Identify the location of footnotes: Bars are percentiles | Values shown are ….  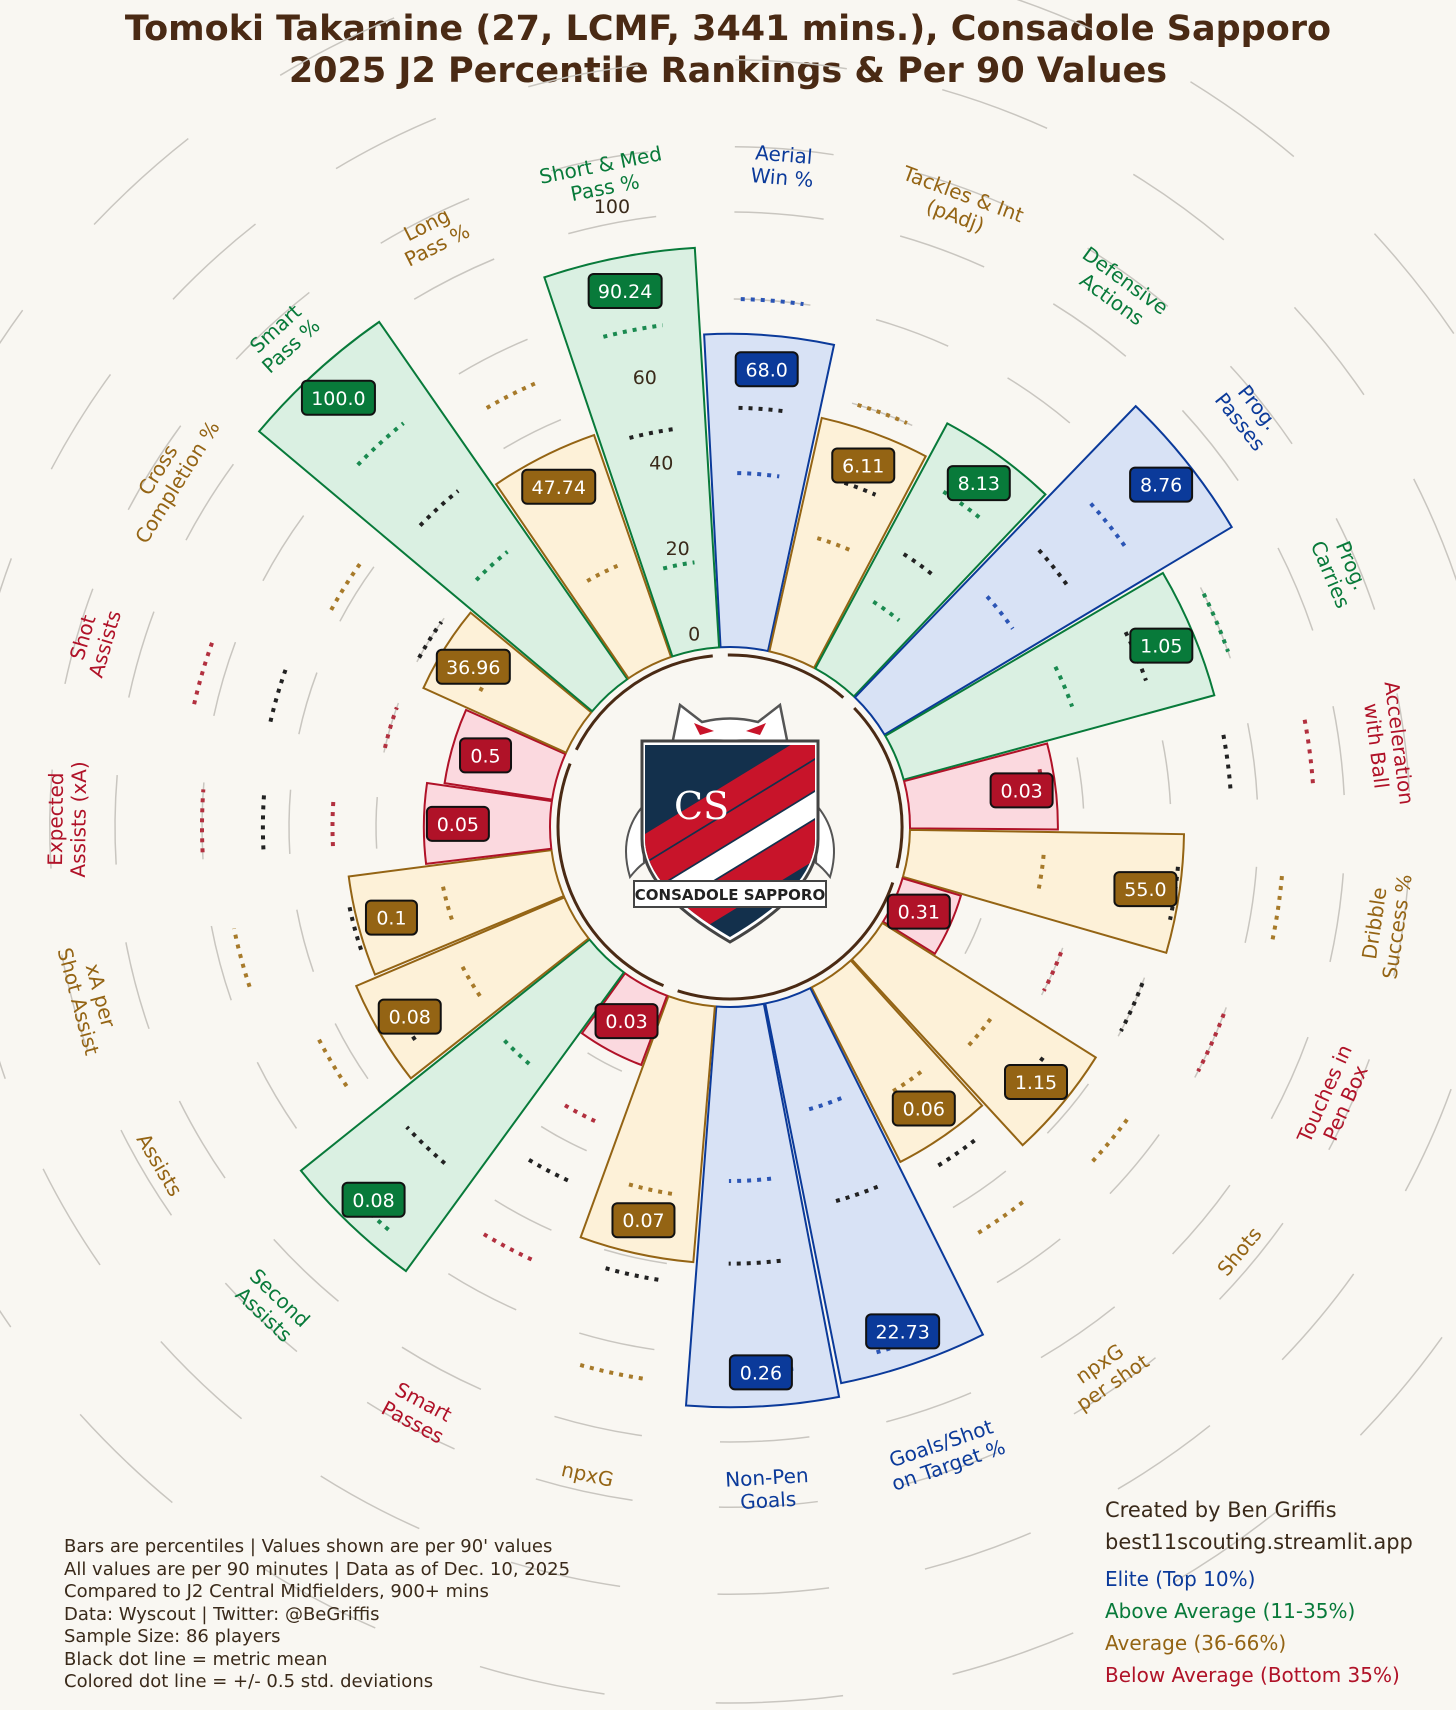
(317, 1615).